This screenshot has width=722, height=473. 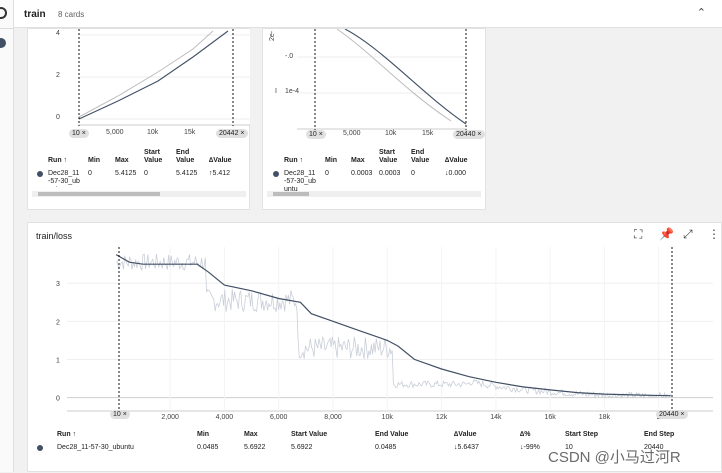 What do you see at coordinates (388, 417) in the screenshot?
I see `x-tick-label: 10k` at bounding box center [388, 417].